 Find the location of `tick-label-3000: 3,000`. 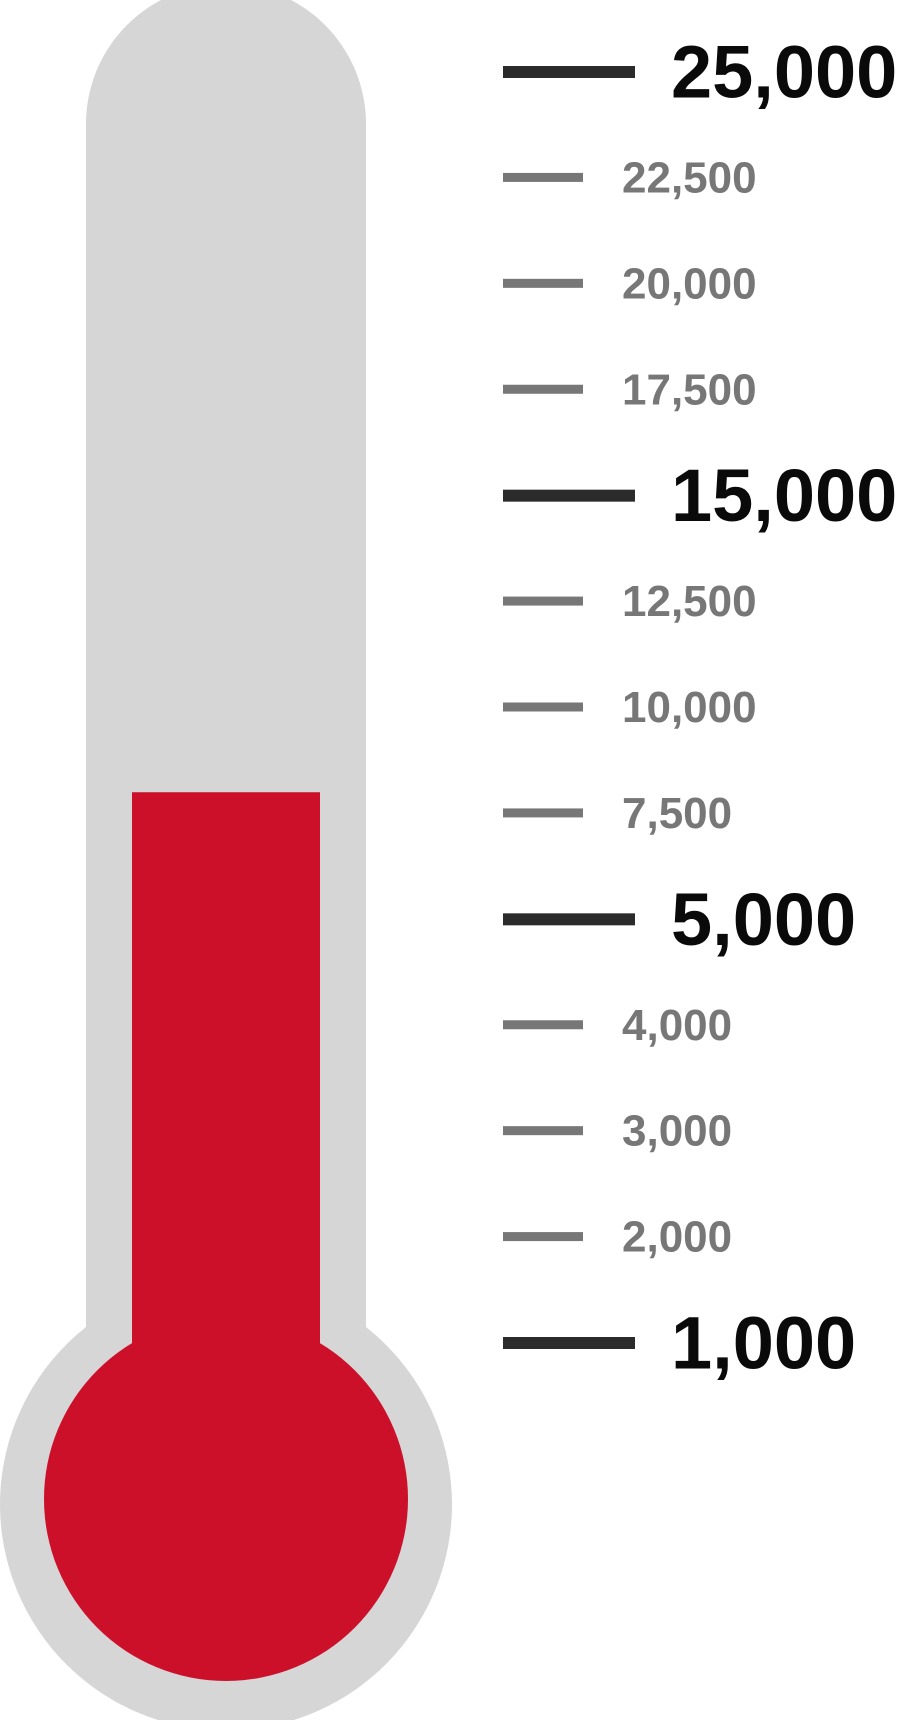

tick-label-3000: 3,000 is located at coordinates (677, 1131).